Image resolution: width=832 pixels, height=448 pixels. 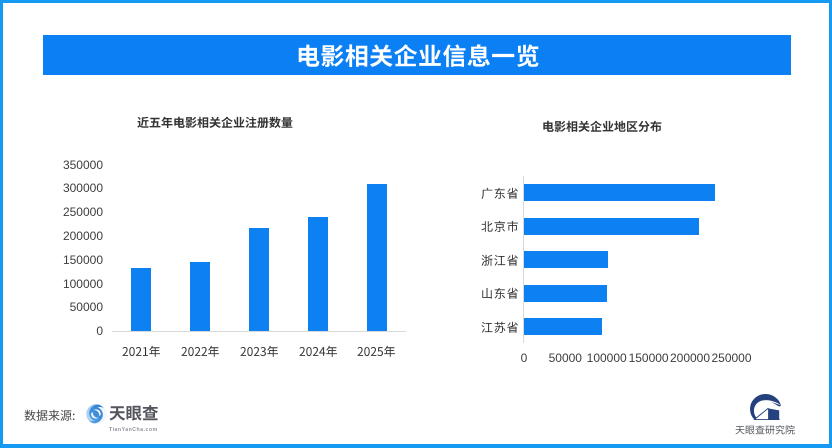 What do you see at coordinates (133, 429) in the screenshot?
I see `svg-text: TianYanCha.com` at bounding box center [133, 429].